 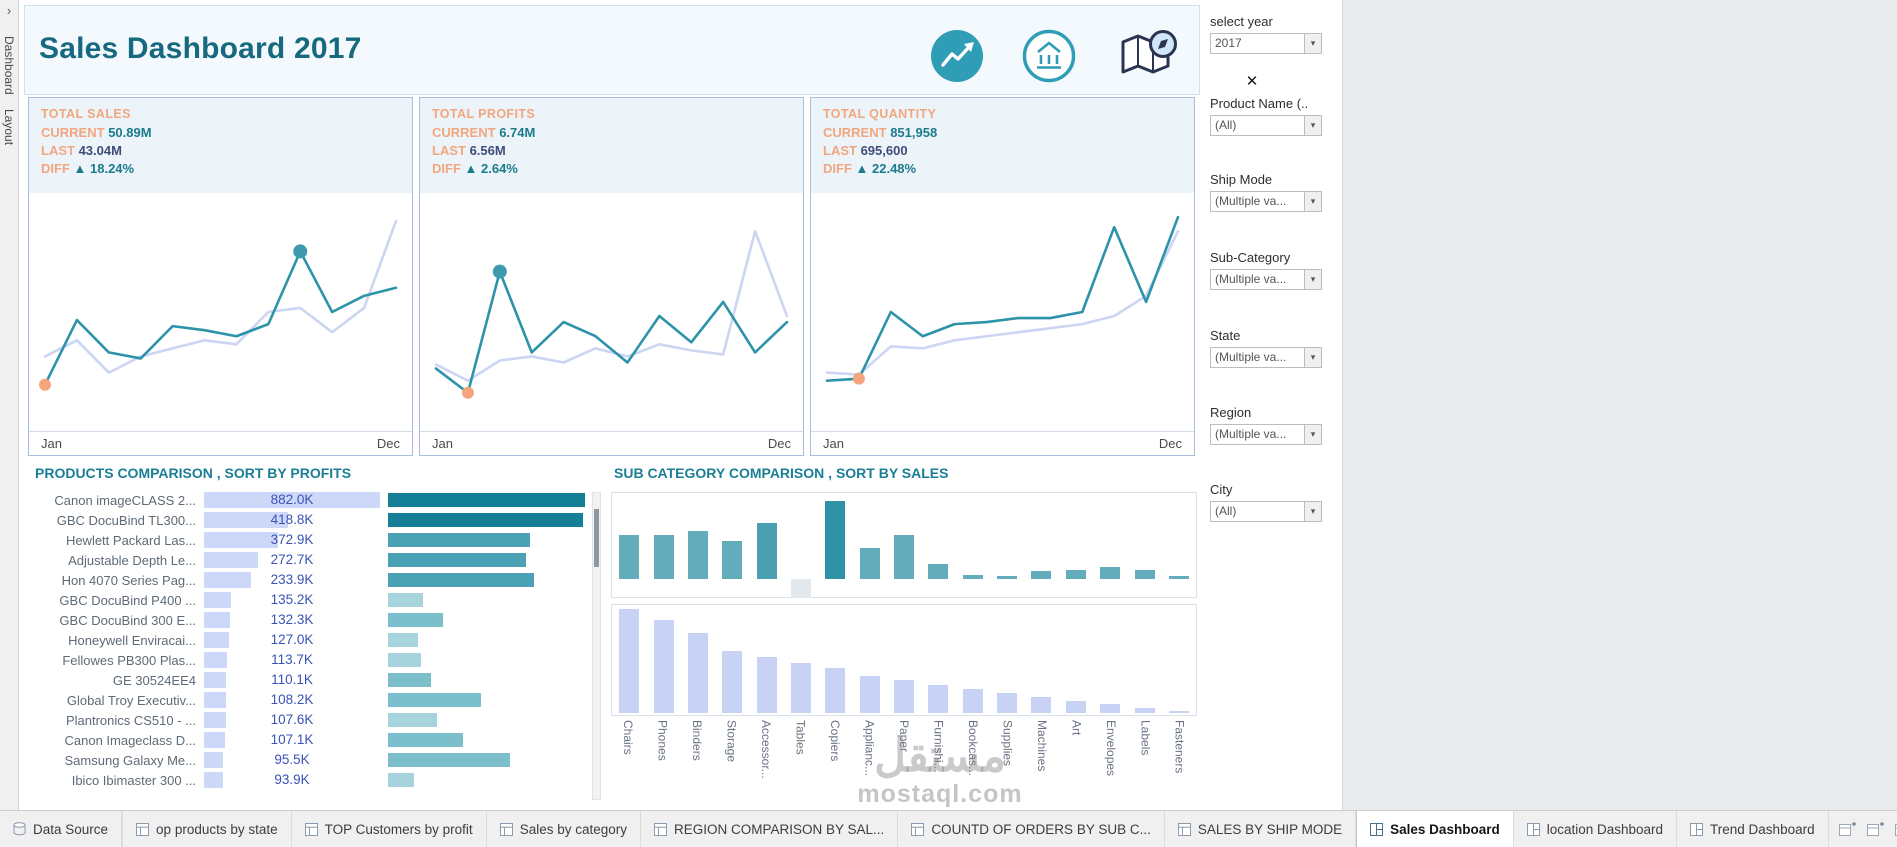 What do you see at coordinates (835, 741) in the screenshot?
I see `subcat-label: Copiers` at bounding box center [835, 741].